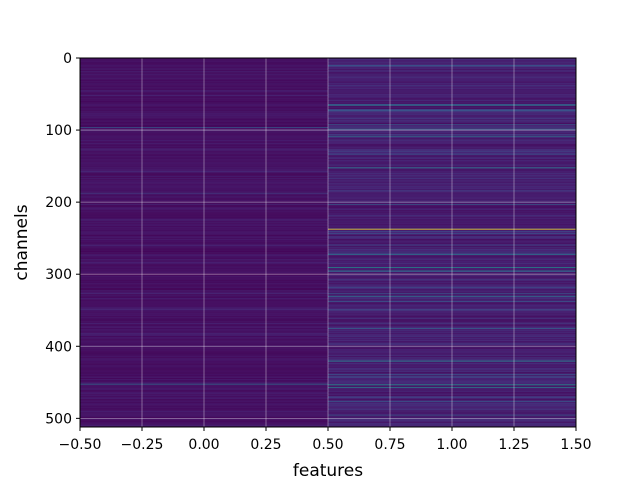  I want to click on heatmap-cell-f0-r68, so click(204, 108).